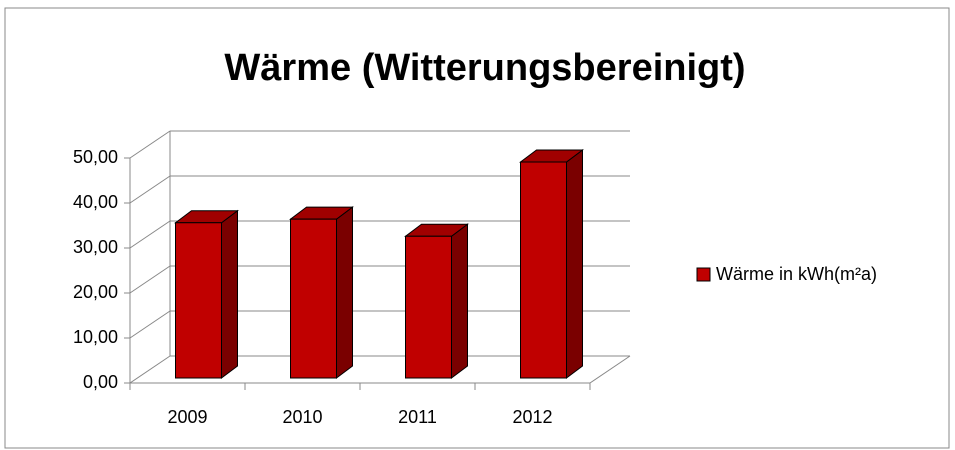  Describe the element at coordinates (95, 337) in the screenshot. I see `y-tick-label: 10,00` at that location.